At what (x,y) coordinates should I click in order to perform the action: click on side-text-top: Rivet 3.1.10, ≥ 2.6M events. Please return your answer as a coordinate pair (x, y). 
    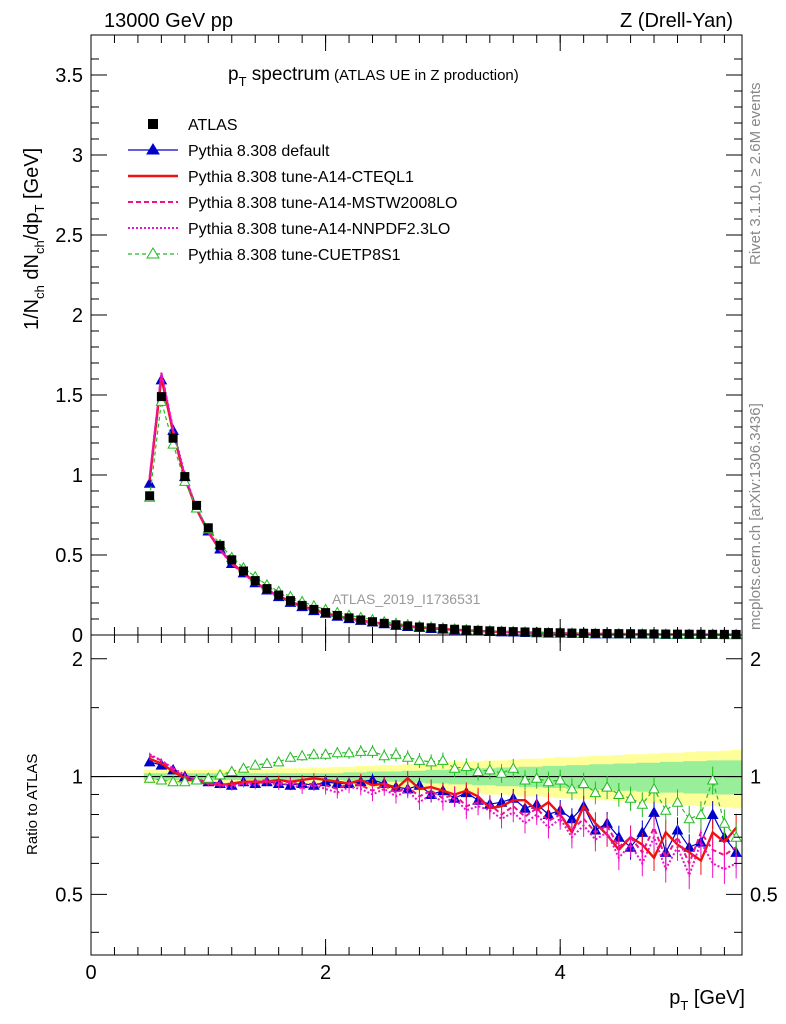
    Looking at the image, I should click on (755, 174).